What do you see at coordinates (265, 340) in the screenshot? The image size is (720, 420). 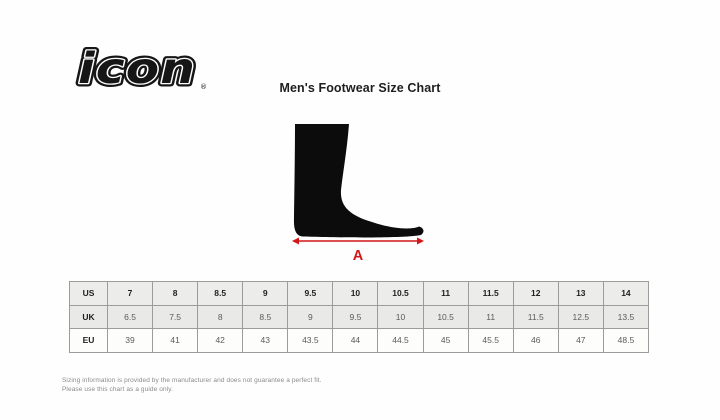 I see `size-cell: 43` at bounding box center [265, 340].